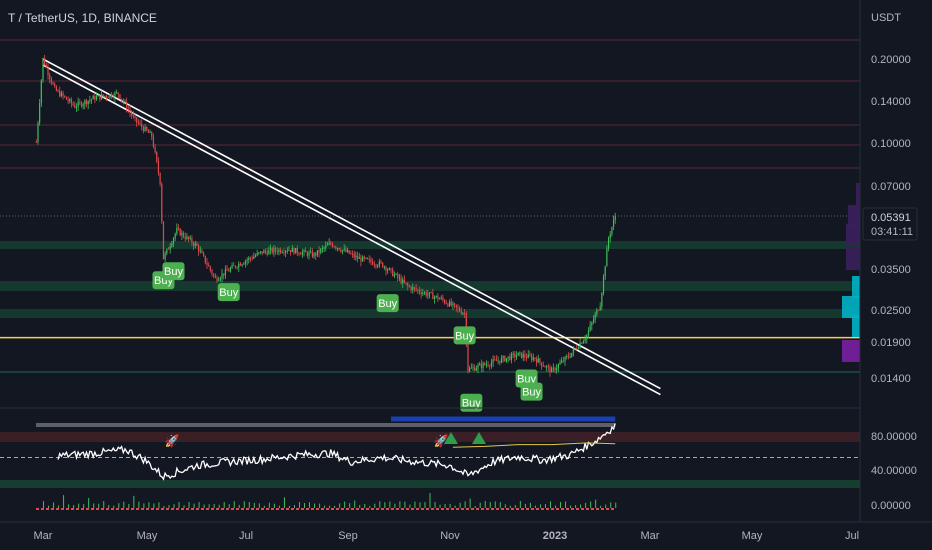 The height and width of the screenshot is (550, 932). Describe the element at coordinates (336, 452) in the screenshot. I see `indicator-line` at that location.